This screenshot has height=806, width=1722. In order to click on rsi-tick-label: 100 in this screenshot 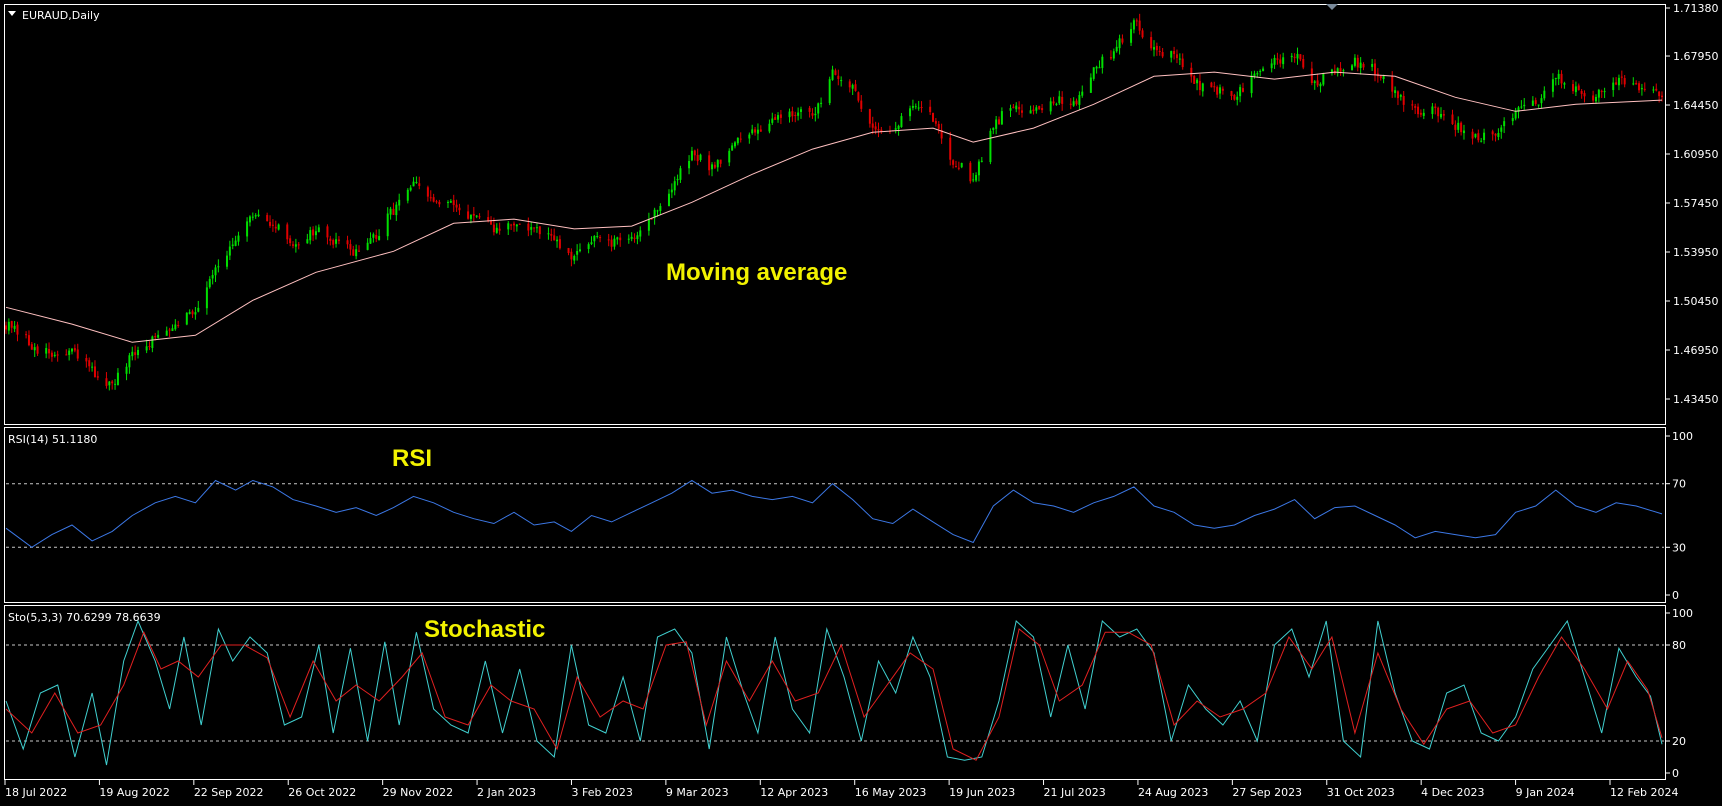, I will do `click(1682, 436)`.